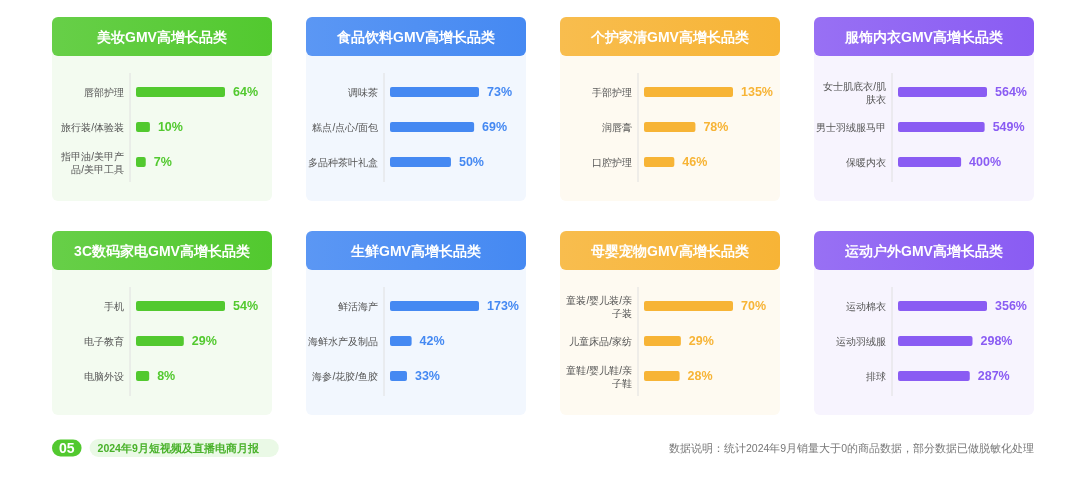 The height and width of the screenshot is (488, 1080). What do you see at coordinates (358, 306) in the screenshot?
I see `y-tick-label: 鲜活海产` at bounding box center [358, 306].